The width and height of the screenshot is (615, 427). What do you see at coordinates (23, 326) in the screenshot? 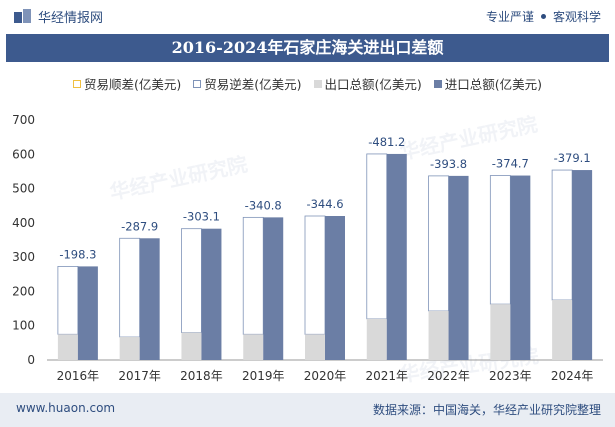
I see `y-tick-label: 100` at bounding box center [23, 326].